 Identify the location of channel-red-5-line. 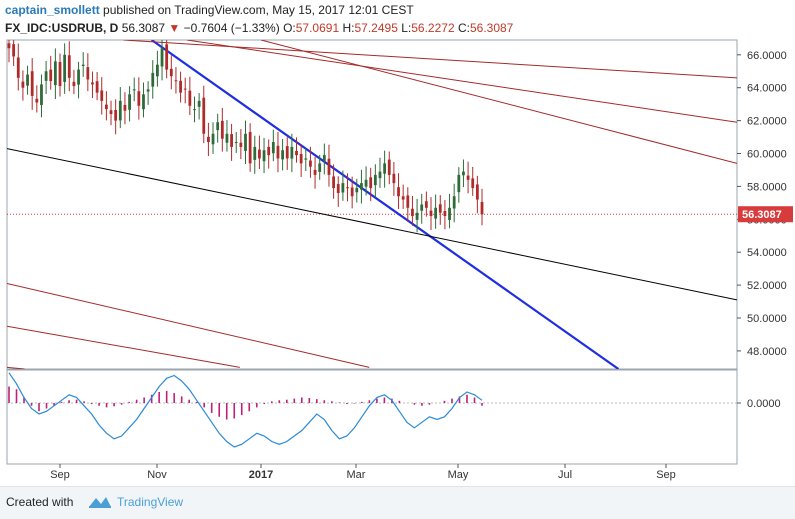
(123, 346).